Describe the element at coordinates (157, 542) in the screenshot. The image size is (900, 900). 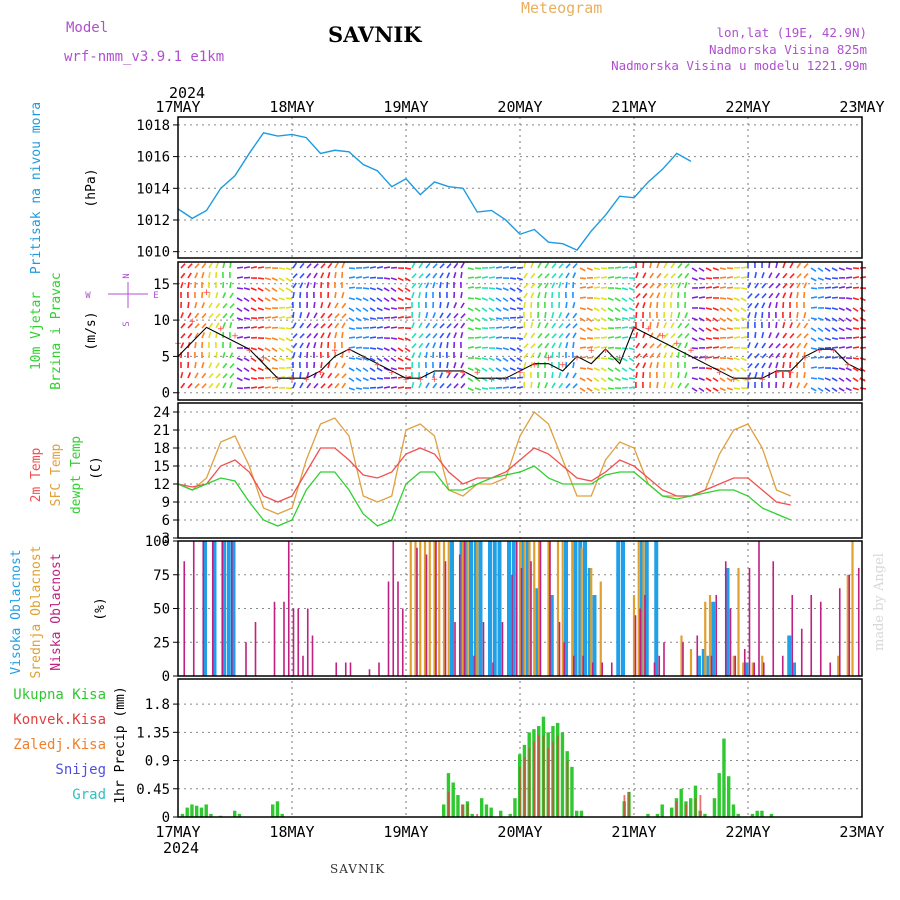
I see `cloud-tick-label: 100` at that location.